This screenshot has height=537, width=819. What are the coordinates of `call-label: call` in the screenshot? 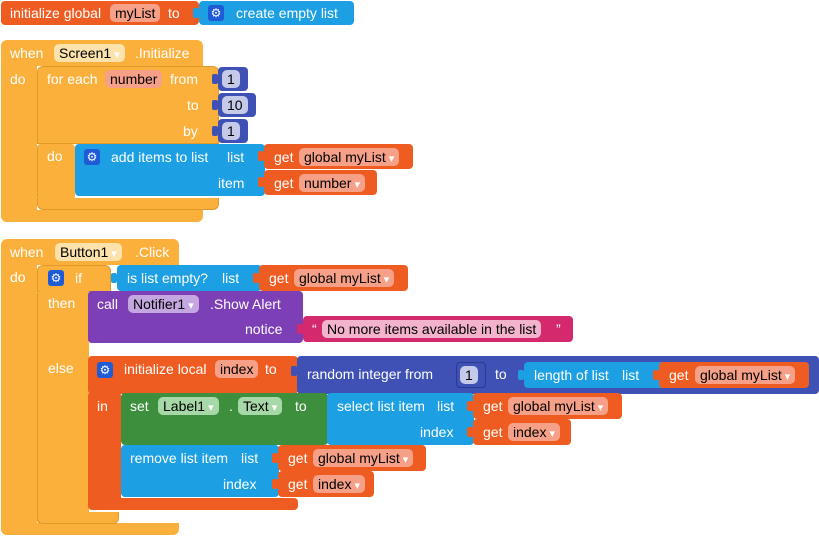 It's located at (108, 304).